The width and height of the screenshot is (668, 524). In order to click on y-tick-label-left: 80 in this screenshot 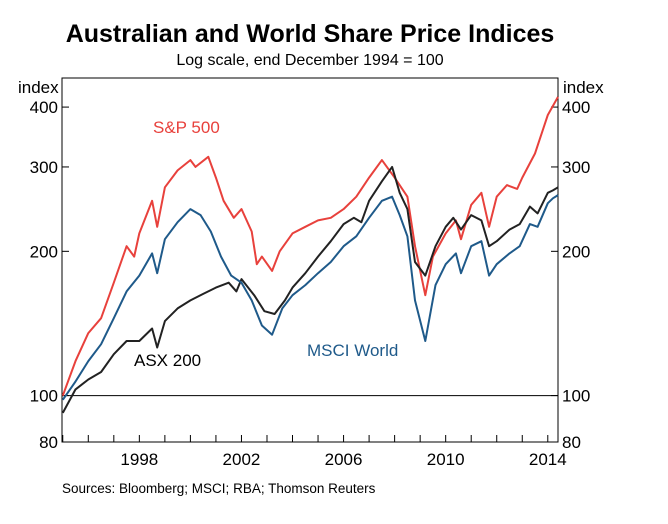, I will do `click(48, 442)`.